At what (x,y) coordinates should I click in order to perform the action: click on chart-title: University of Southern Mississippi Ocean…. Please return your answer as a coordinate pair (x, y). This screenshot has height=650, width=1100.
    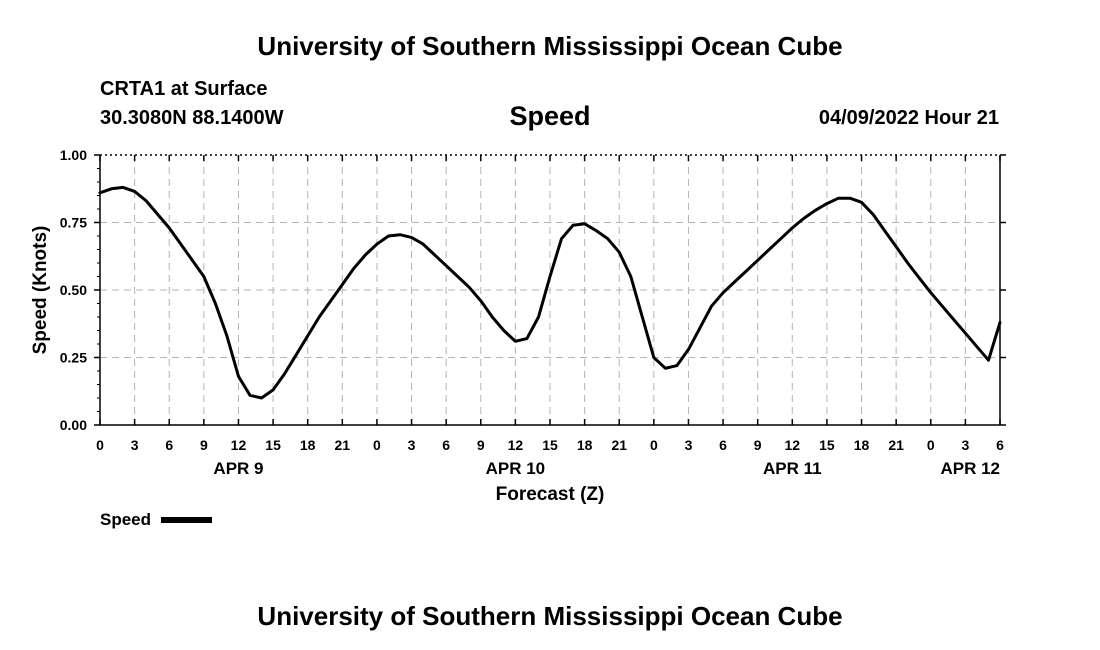
    Looking at the image, I should click on (549, 46).